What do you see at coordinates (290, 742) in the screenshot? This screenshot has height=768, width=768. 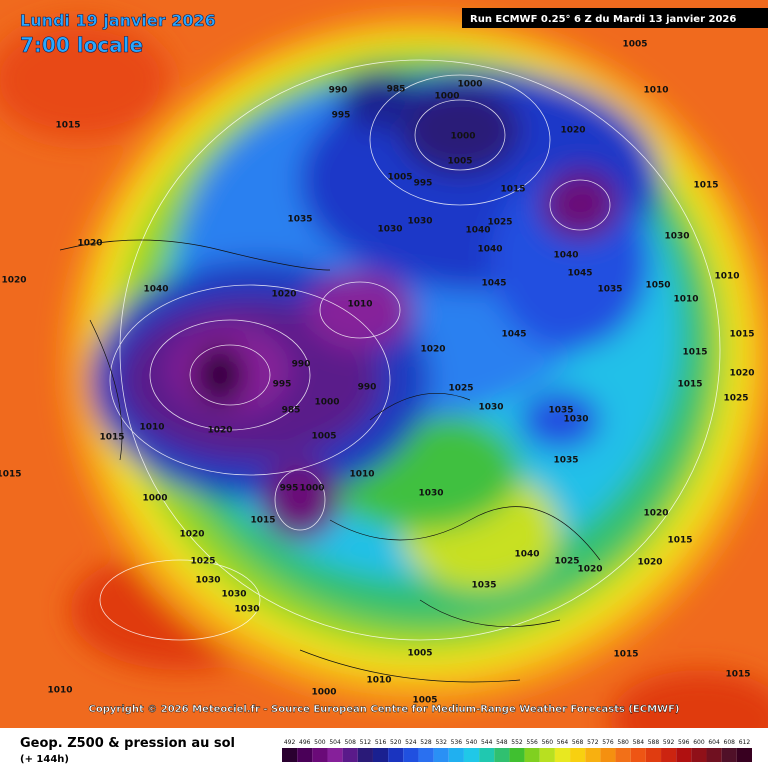 I see `colorbar-label: 492` at bounding box center [290, 742].